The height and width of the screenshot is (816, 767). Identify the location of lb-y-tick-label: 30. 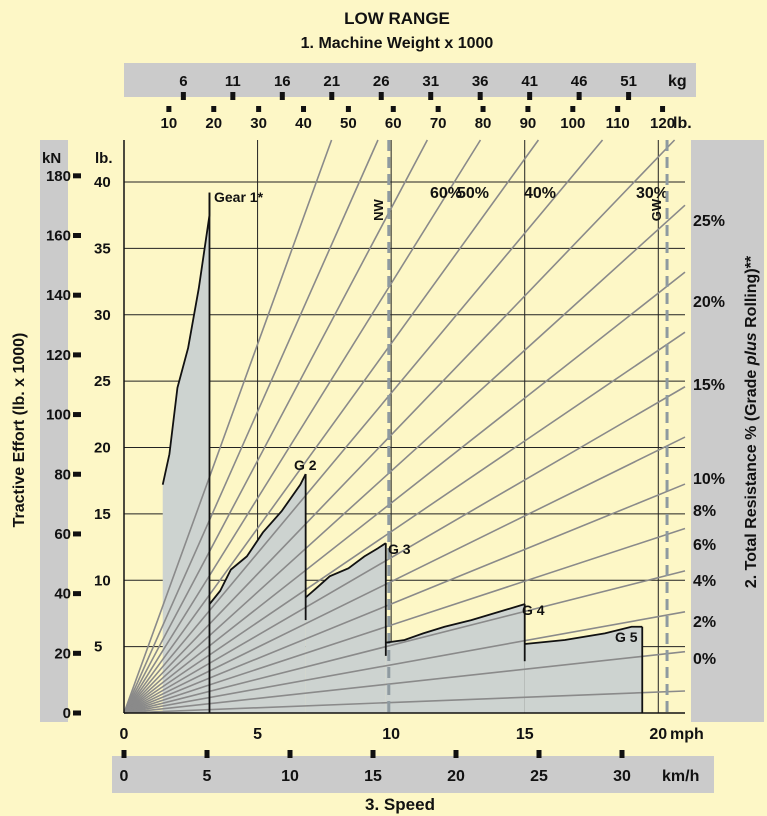
(102, 315).